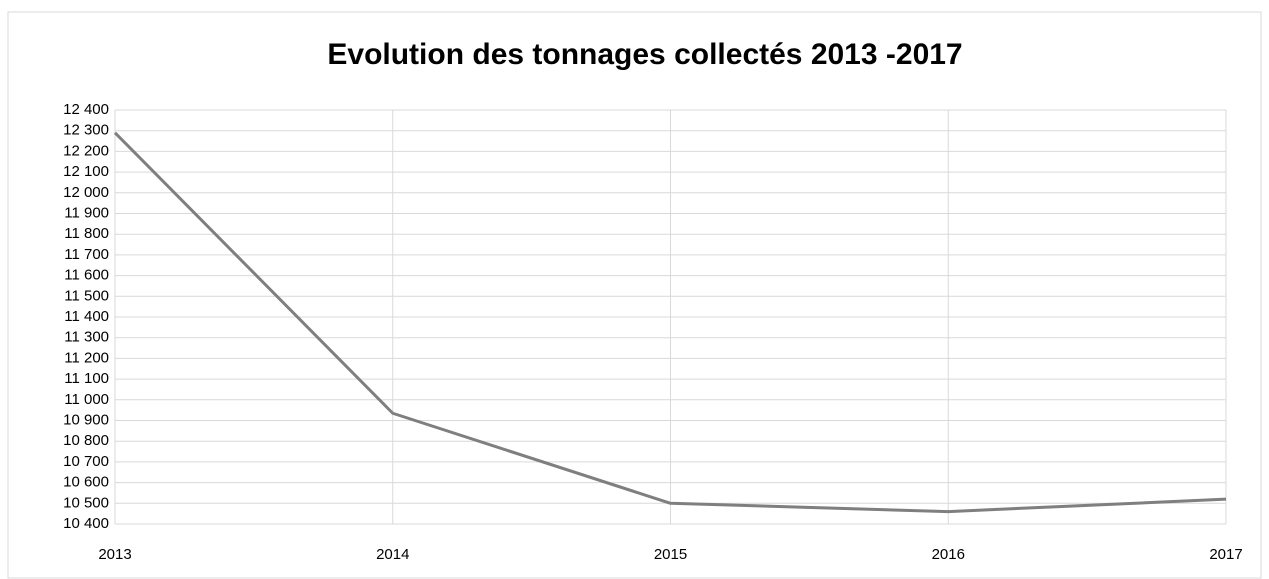 The width and height of the screenshot is (1269, 579). Describe the element at coordinates (670, 554) in the screenshot. I see `x-tick-label: 2015` at that location.